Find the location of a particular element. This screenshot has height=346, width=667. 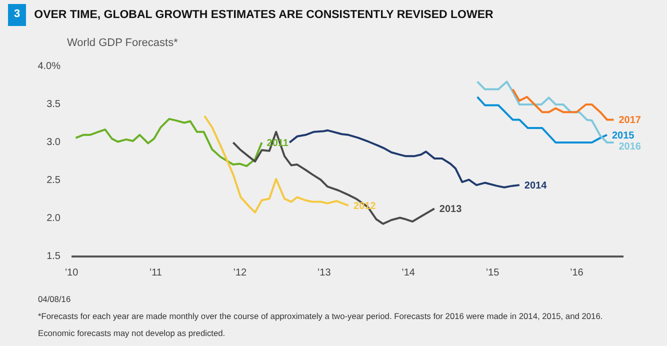

text: *Forecasts for each year are made monthly over the course of approximately a two-year period. Forecasts for 2016 were made in 2014, 2015, and 2016. is located at coordinates (320, 316).